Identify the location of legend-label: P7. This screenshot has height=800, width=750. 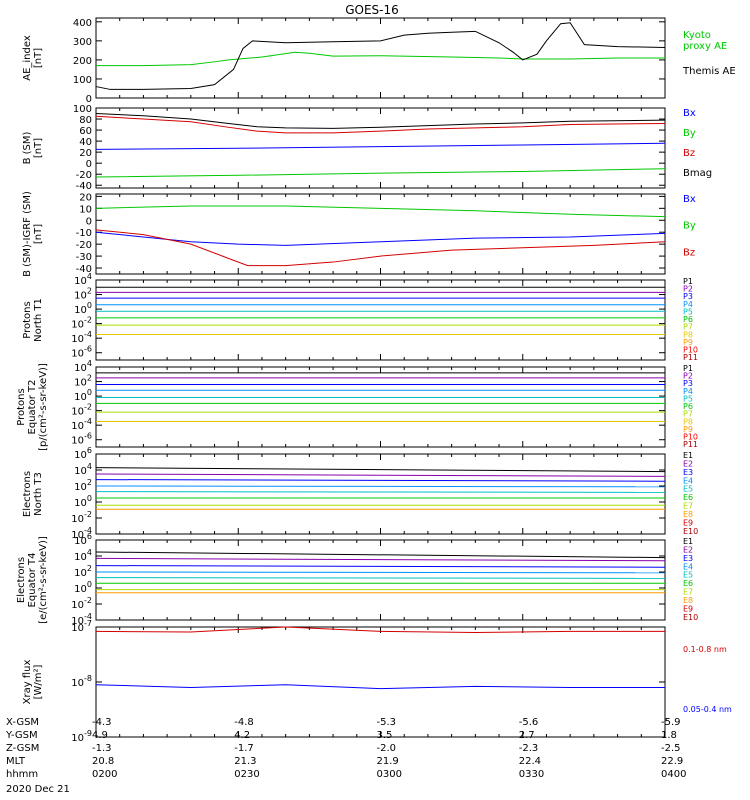
(688, 327).